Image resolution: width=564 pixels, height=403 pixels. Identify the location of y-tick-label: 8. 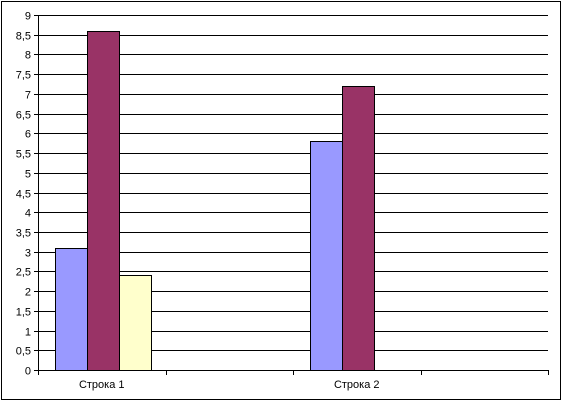
(28, 56).